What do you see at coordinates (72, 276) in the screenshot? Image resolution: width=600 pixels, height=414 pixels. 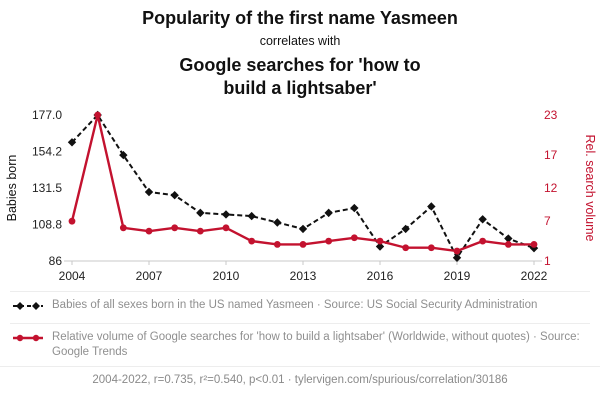 I see `x-tick-label: 2004` at bounding box center [72, 276].